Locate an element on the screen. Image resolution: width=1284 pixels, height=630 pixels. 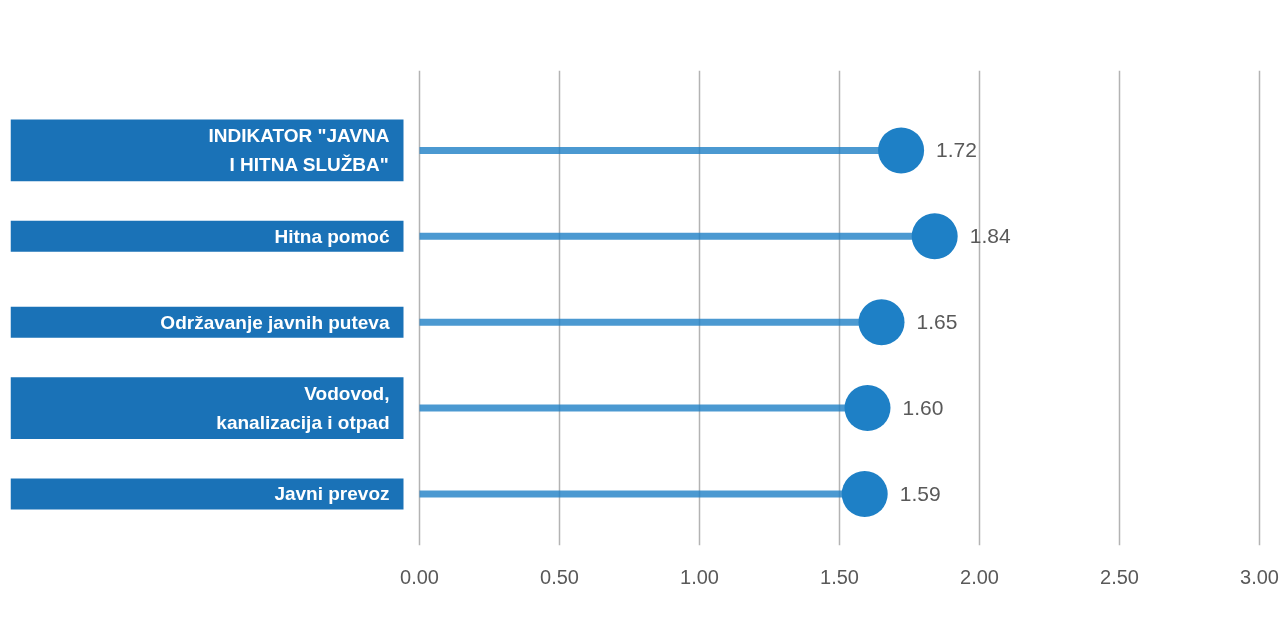
data-label: 1.84 is located at coordinates (990, 236).